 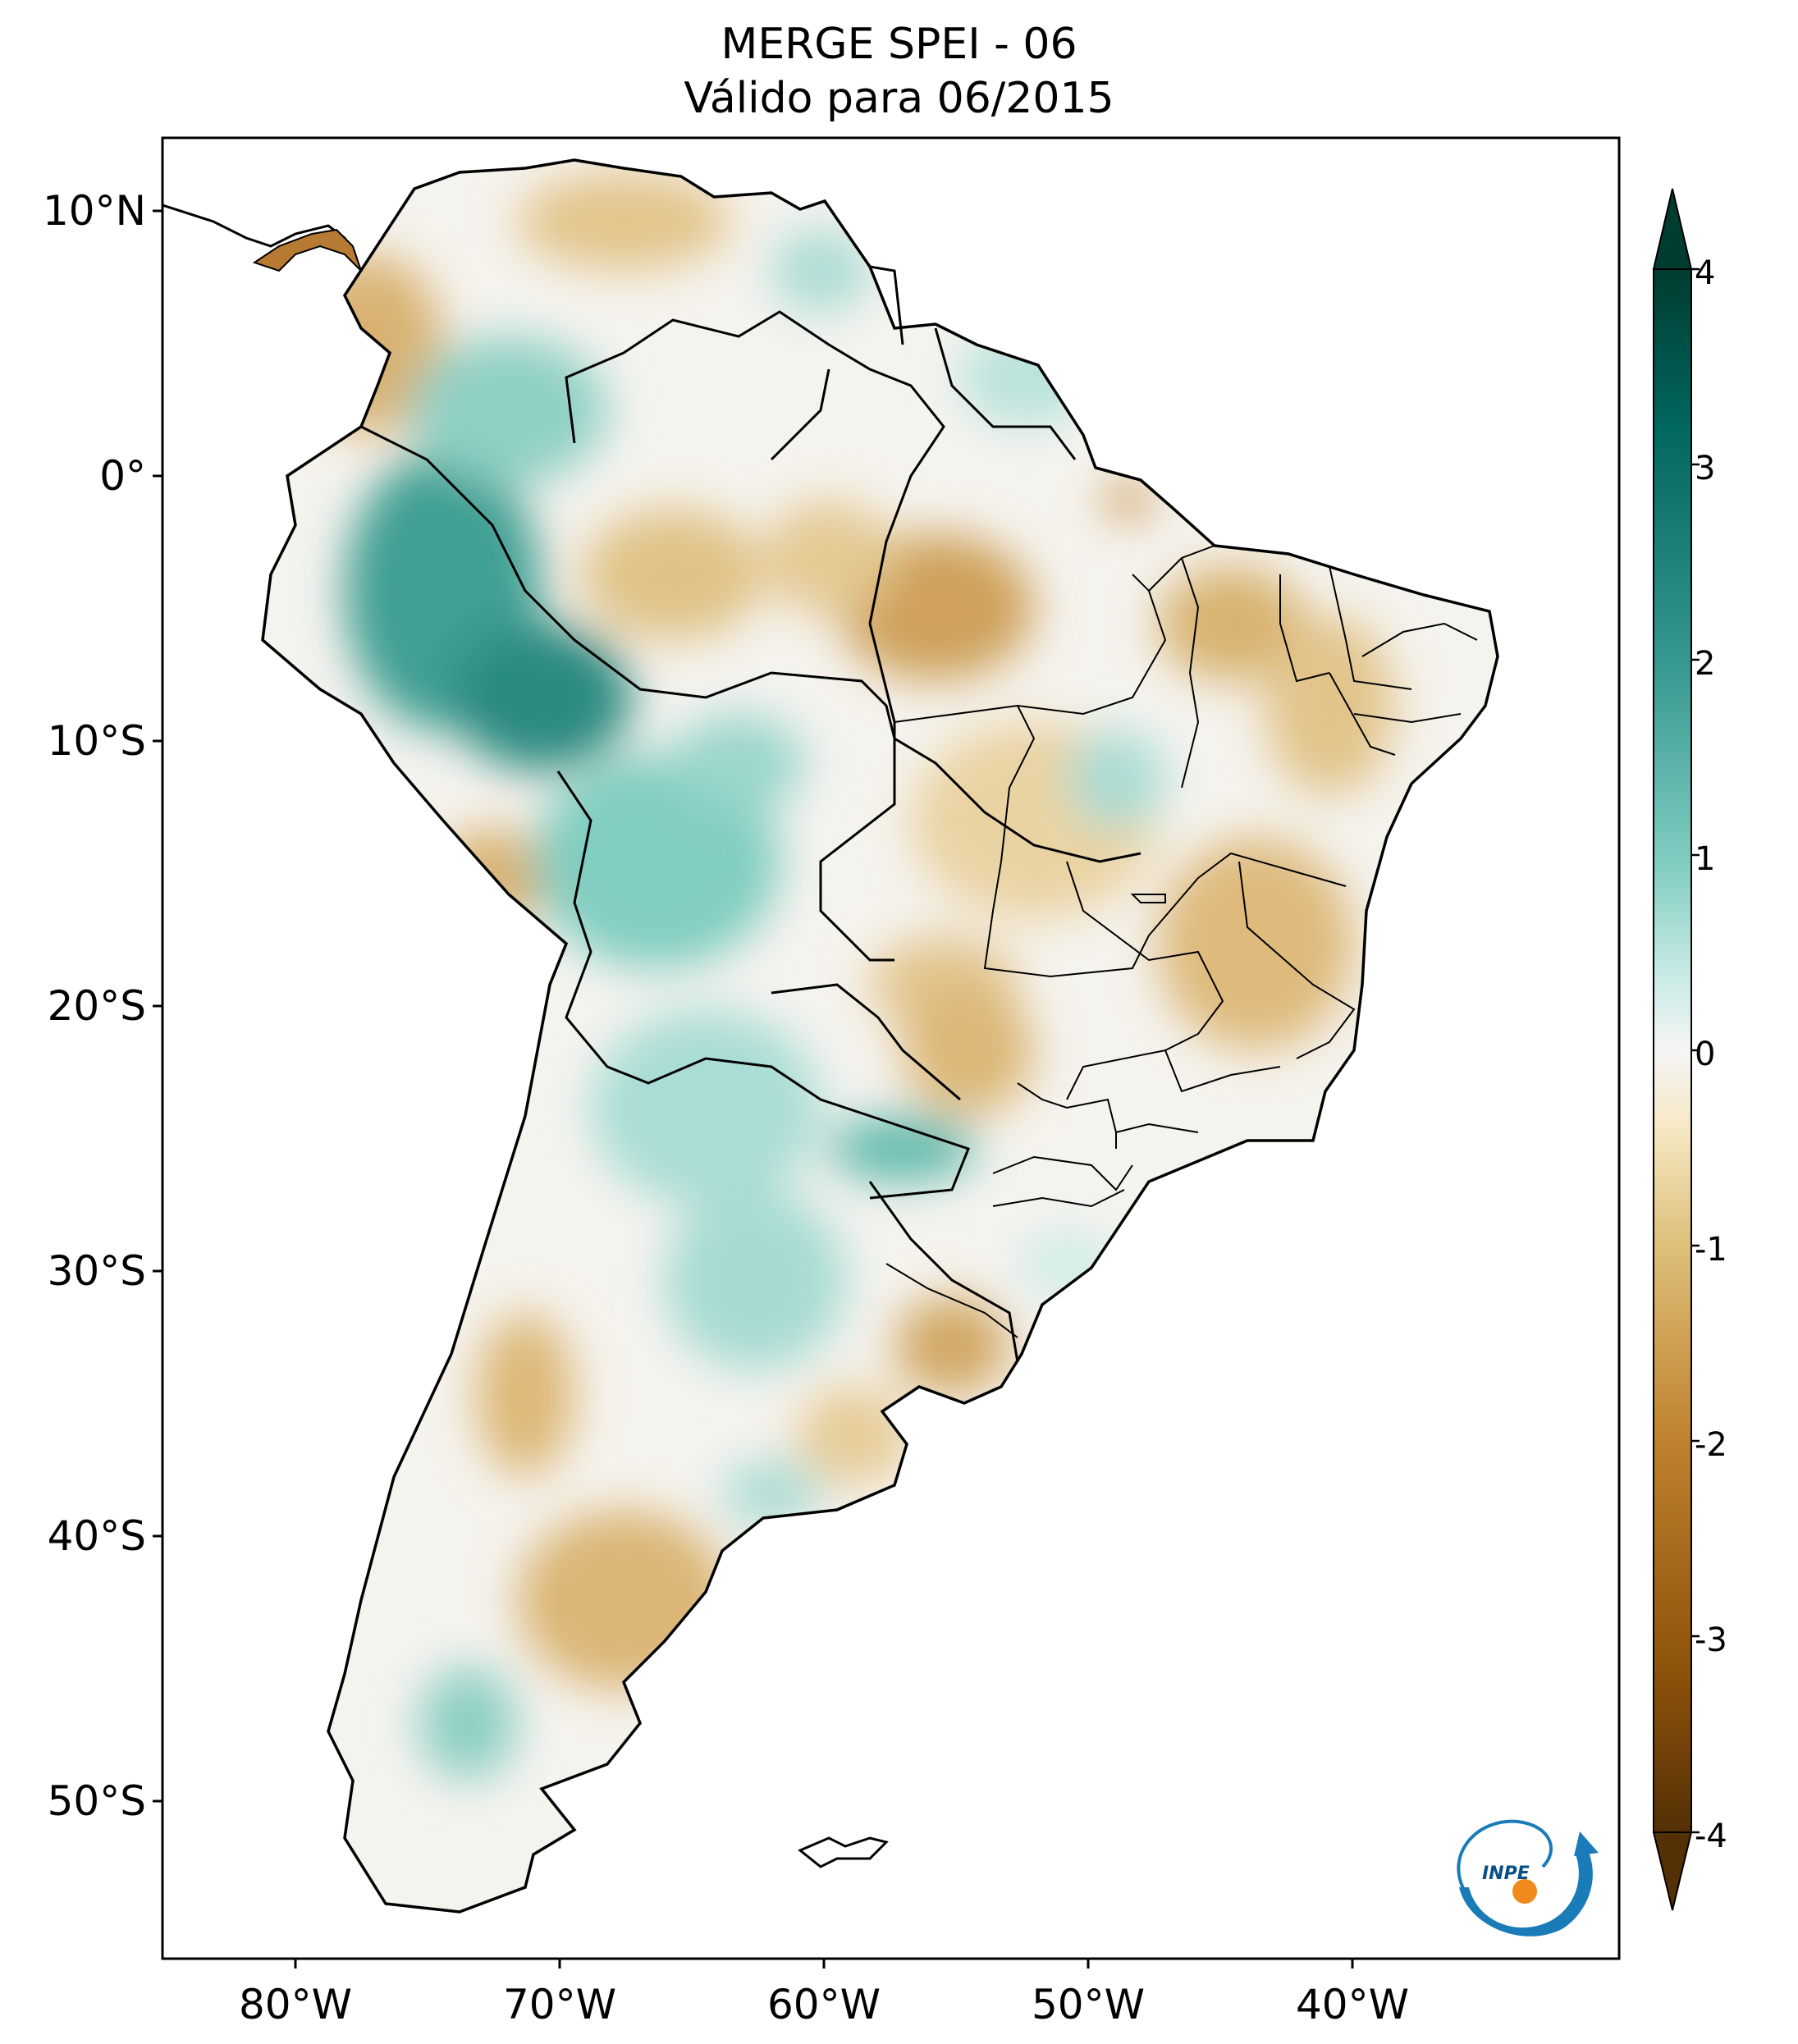 I want to click on inpe-logo: INPE, so click(x=1528, y=1878).